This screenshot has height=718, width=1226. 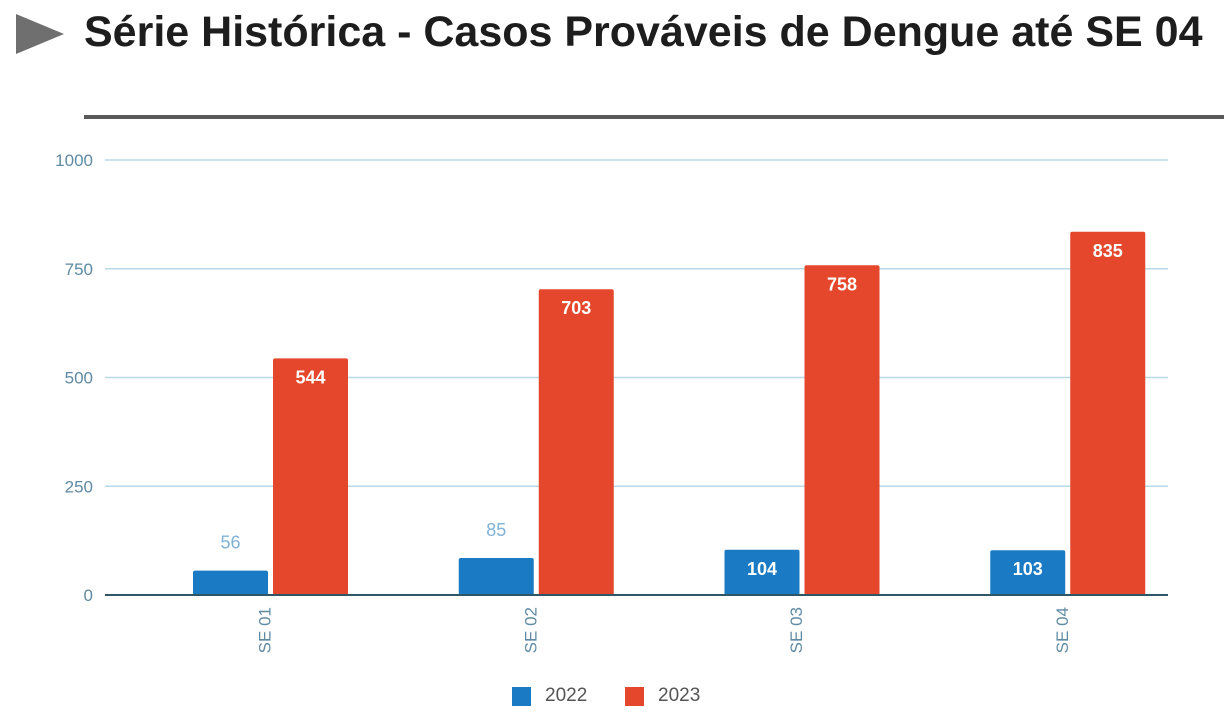 What do you see at coordinates (530, 630) in the screenshot?
I see `x-tick-label-se-02: SE 02` at bounding box center [530, 630].